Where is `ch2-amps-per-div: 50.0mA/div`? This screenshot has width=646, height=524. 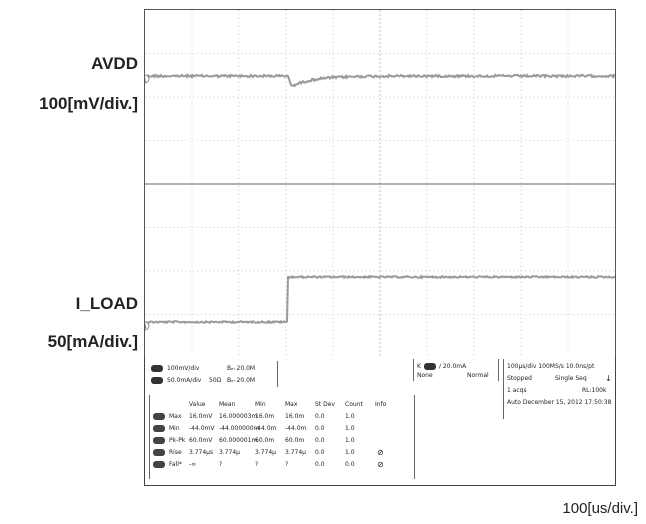
ch2-amps-per-div: 50.0mA/div is located at coordinates (184, 380).